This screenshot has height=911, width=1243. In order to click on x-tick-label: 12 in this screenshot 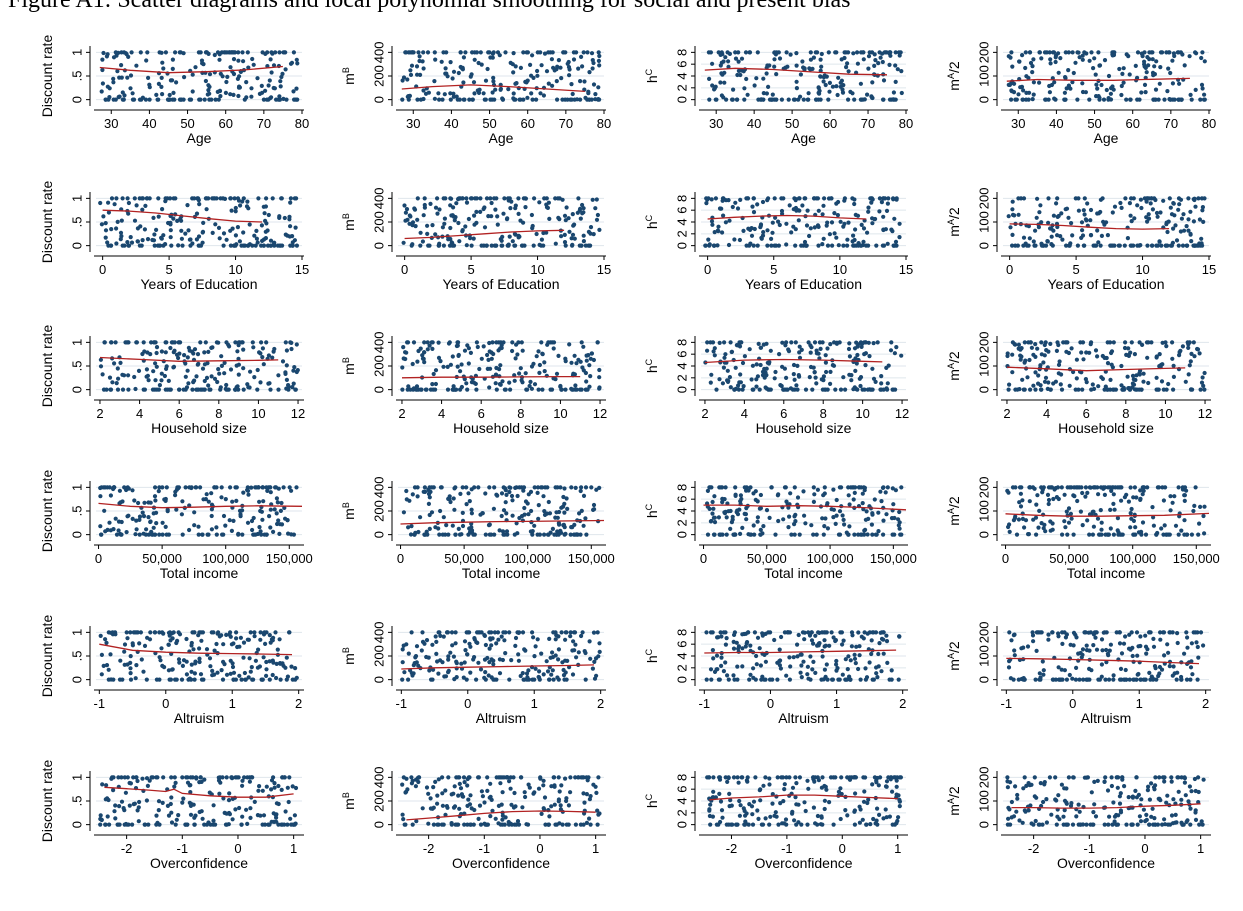, I will do `click(902, 413)`.